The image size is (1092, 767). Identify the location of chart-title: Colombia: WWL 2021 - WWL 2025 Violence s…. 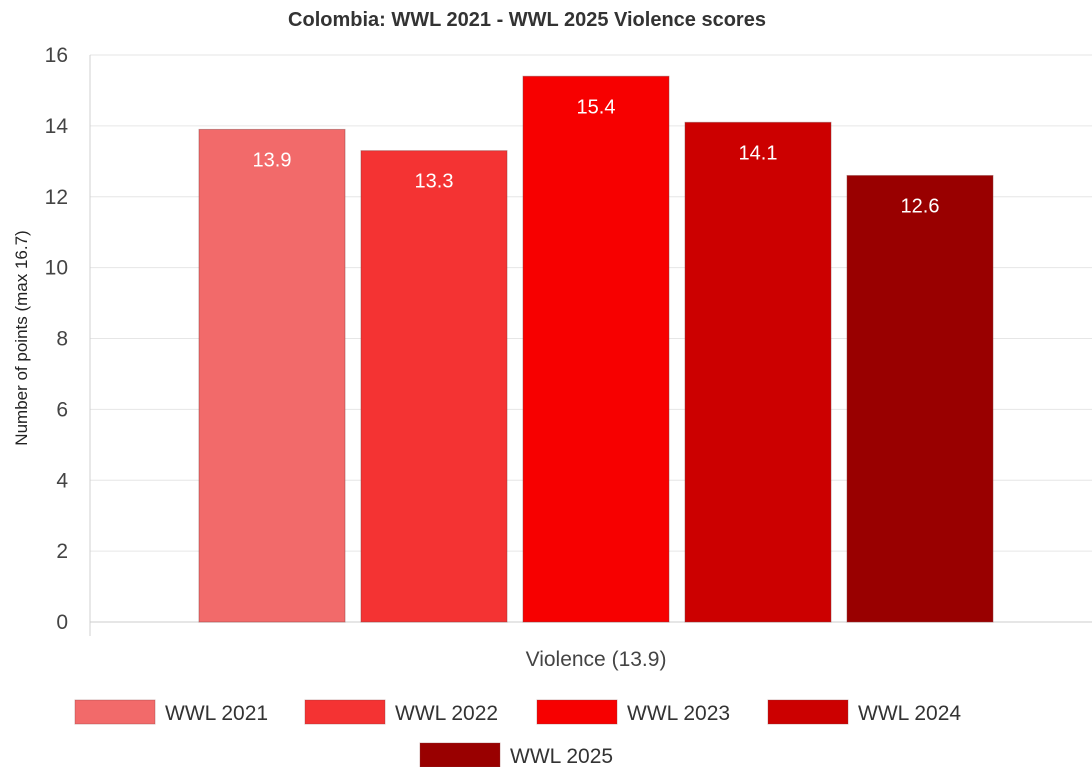
(527, 20).